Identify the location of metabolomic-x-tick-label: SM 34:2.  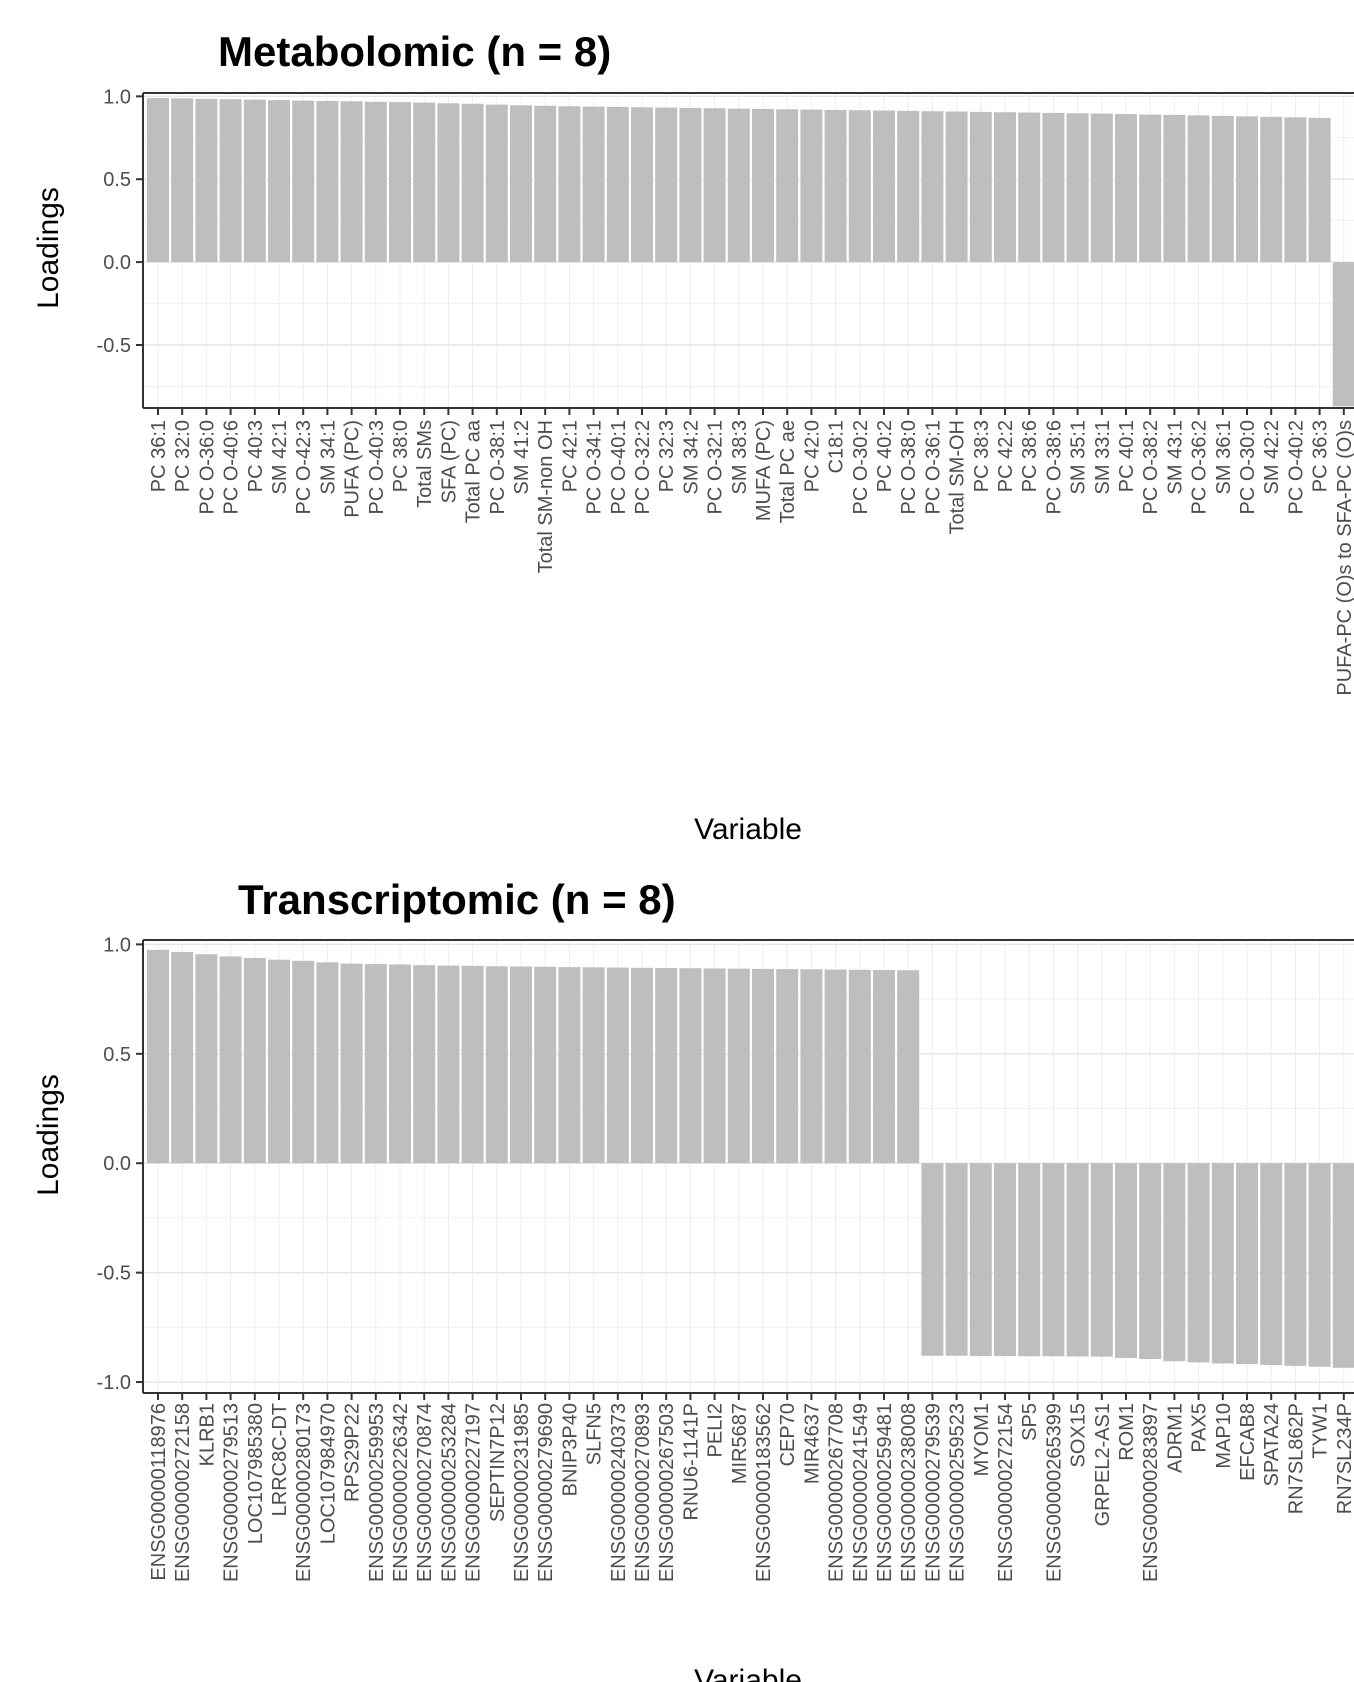
(691, 457).